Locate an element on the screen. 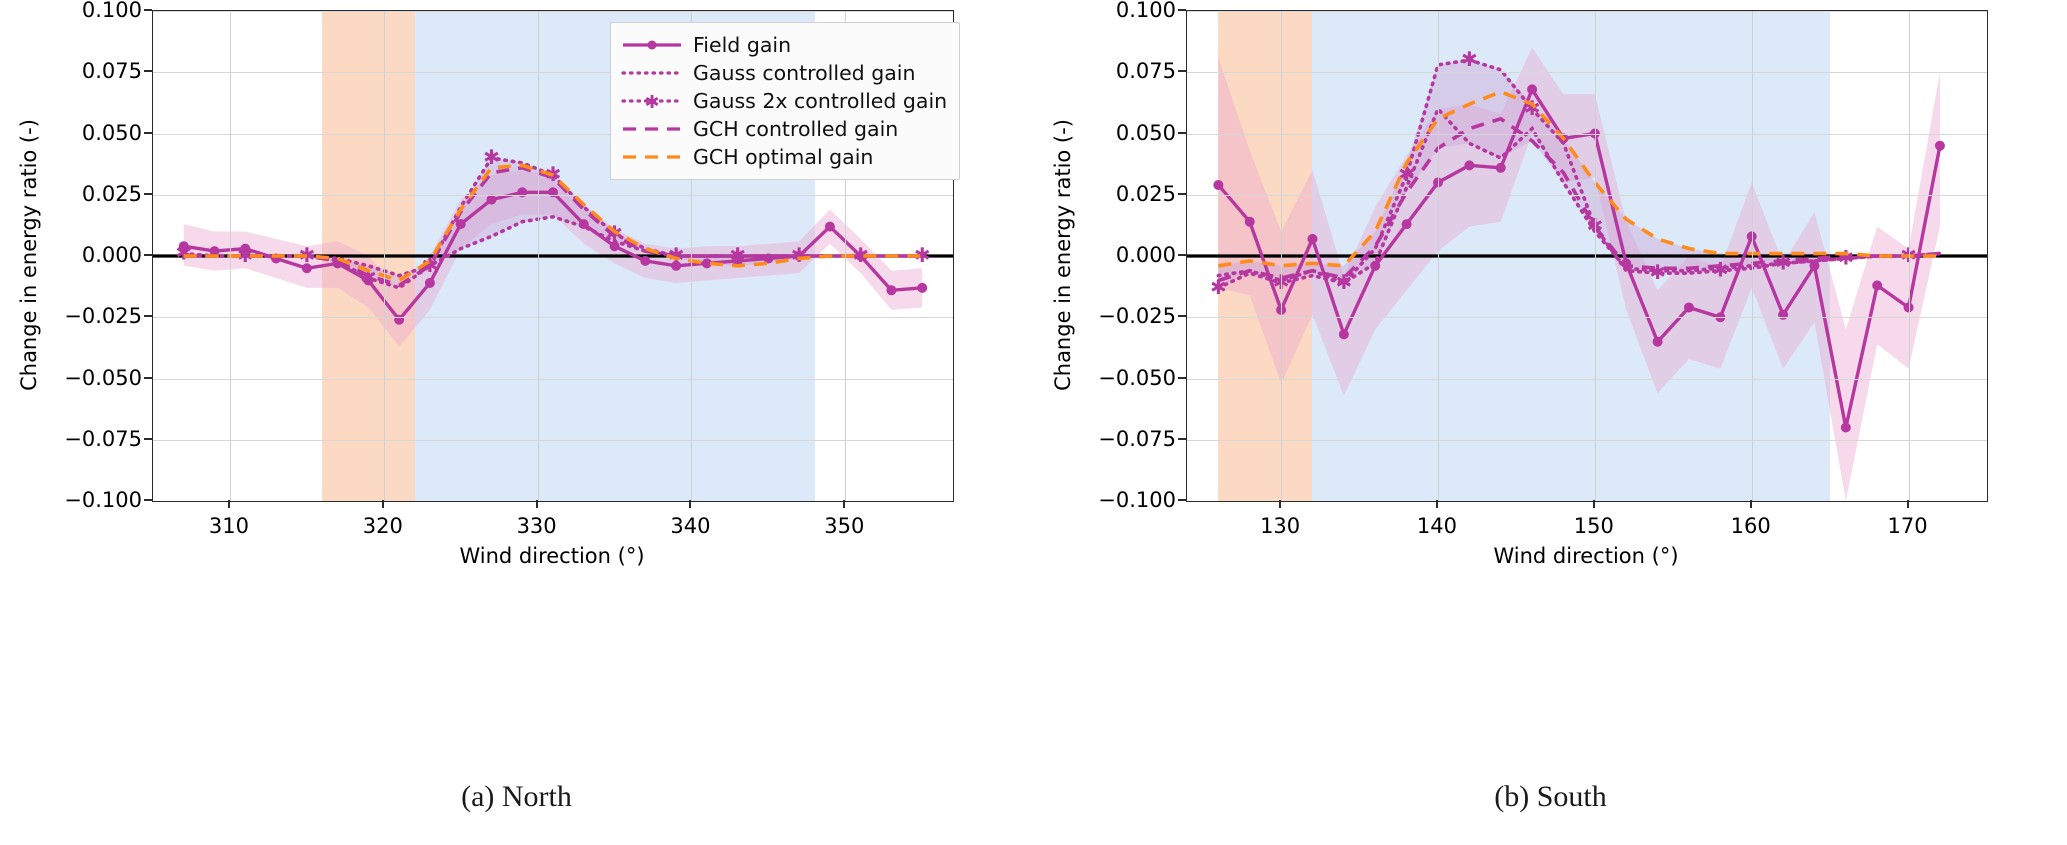 This screenshot has width=2067, height=845. legend-key-dashed-icon is located at coordinates (652, 129).